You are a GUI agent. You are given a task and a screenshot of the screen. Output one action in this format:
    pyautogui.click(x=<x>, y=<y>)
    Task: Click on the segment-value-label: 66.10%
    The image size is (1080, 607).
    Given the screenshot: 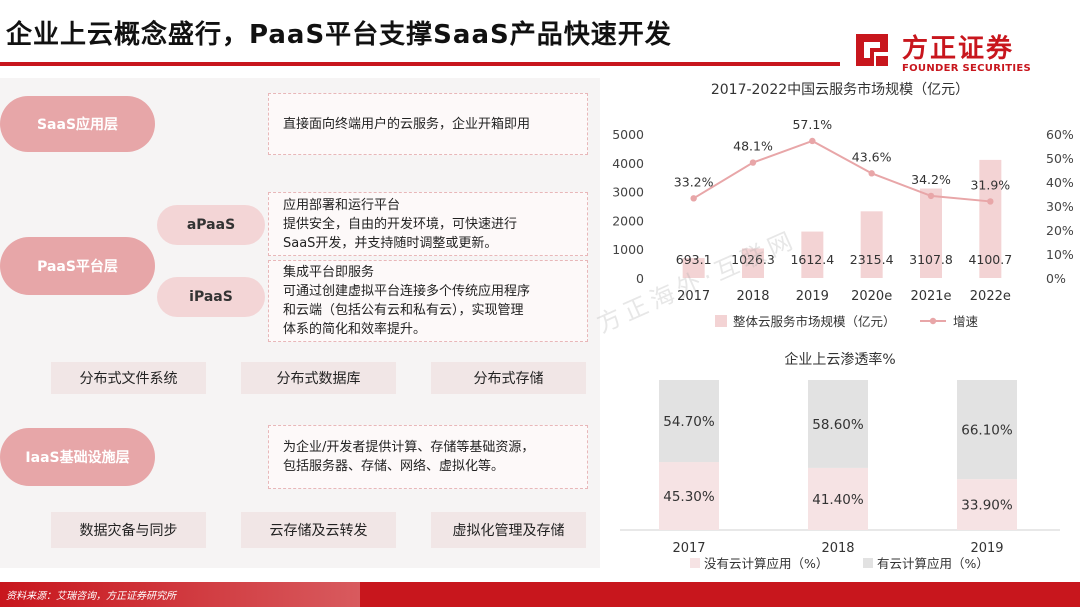 What is the action you would take?
    pyautogui.click(x=987, y=431)
    